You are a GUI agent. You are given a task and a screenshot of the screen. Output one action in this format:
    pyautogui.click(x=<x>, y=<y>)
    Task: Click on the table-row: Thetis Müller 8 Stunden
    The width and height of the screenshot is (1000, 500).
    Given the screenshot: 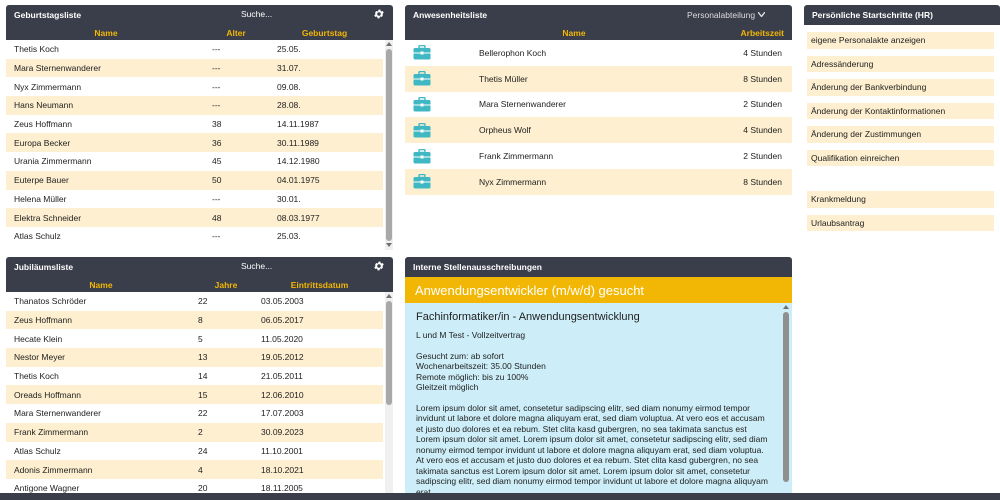 What is the action you would take?
    pyautogui.click(x=598, y=78)
    